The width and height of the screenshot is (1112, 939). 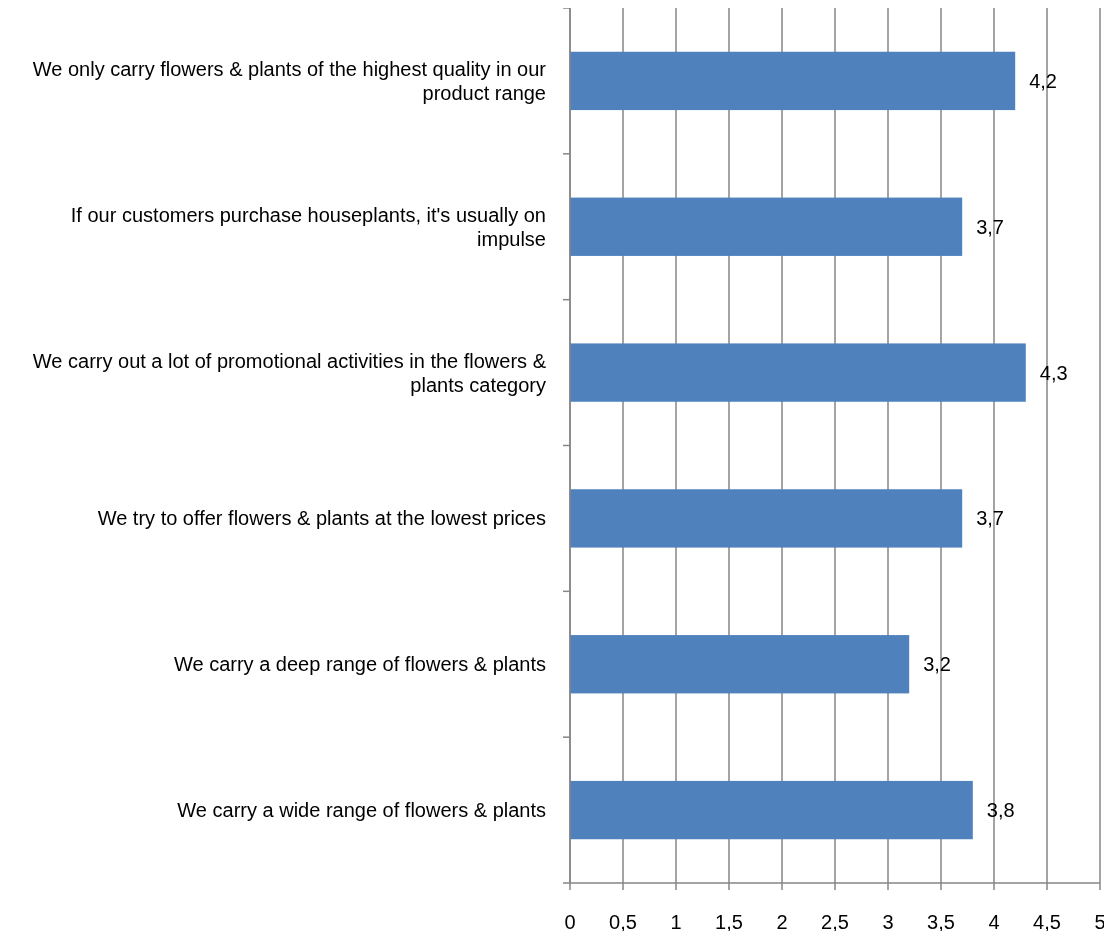 I want to click on x-tick-label: 2, so click(x=782, y=922).